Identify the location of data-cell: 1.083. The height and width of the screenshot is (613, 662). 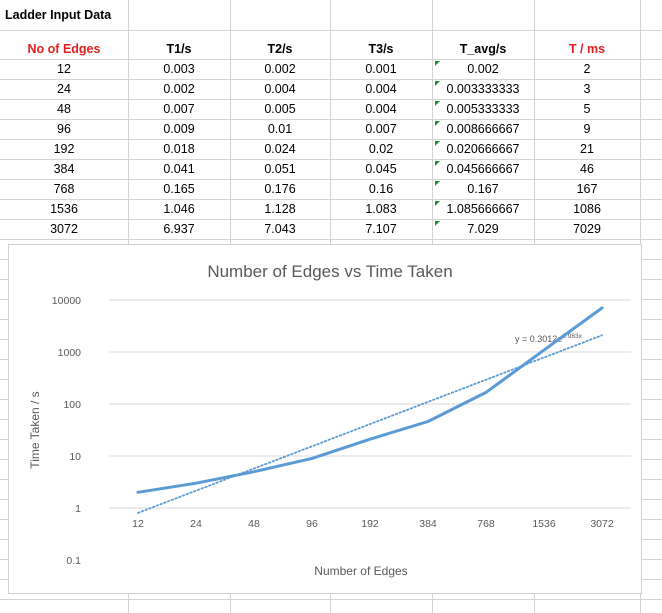
(381, 209).